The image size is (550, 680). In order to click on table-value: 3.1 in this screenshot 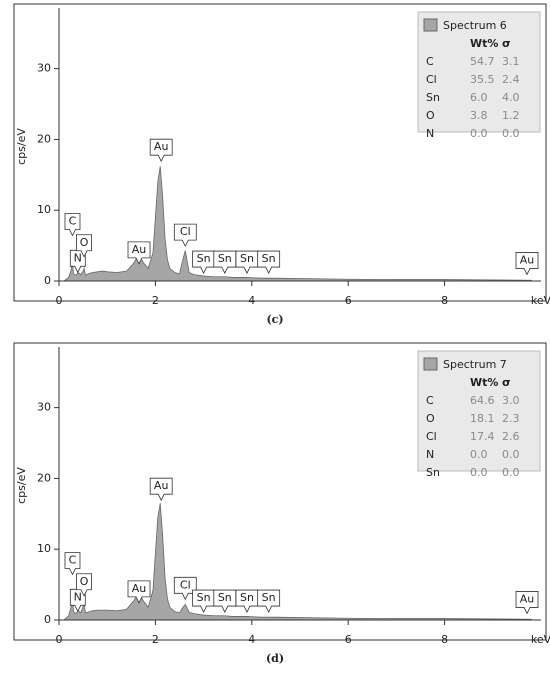, I will do `click(511, 61)`.